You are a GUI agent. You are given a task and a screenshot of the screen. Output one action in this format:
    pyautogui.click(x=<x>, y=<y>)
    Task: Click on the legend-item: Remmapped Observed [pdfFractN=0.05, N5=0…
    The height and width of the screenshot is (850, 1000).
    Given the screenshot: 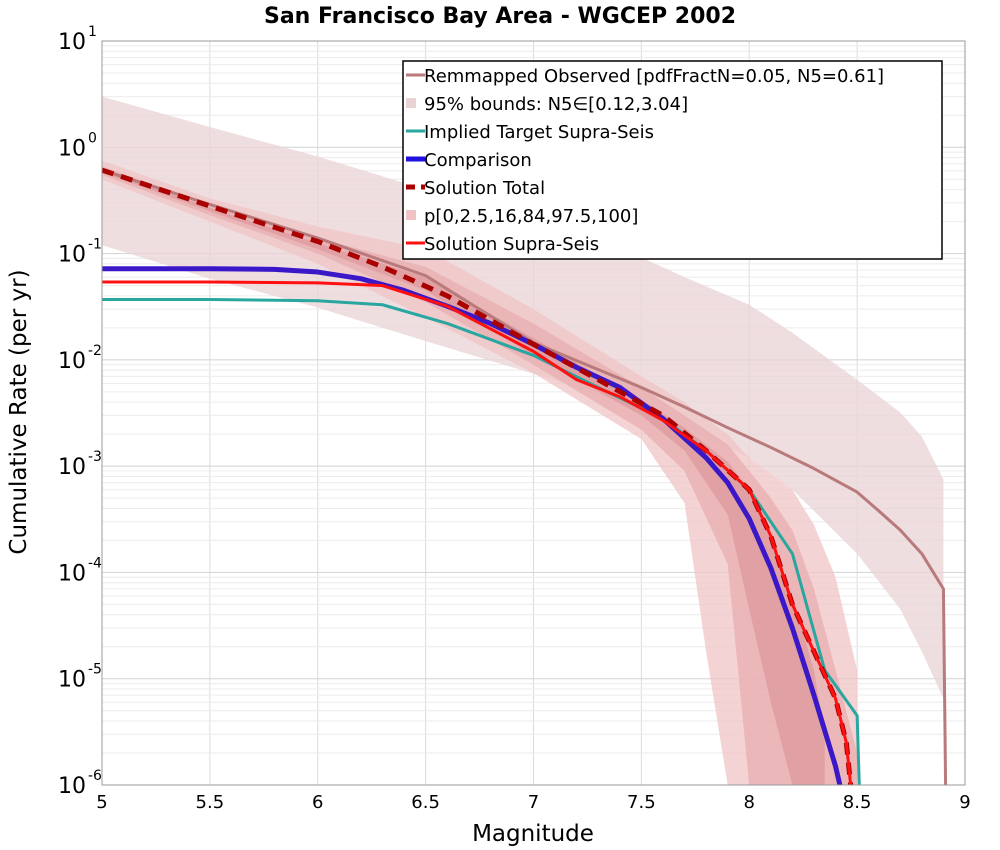 What is the action you would take?
    pyautogui.click(x=645, y=76)
    